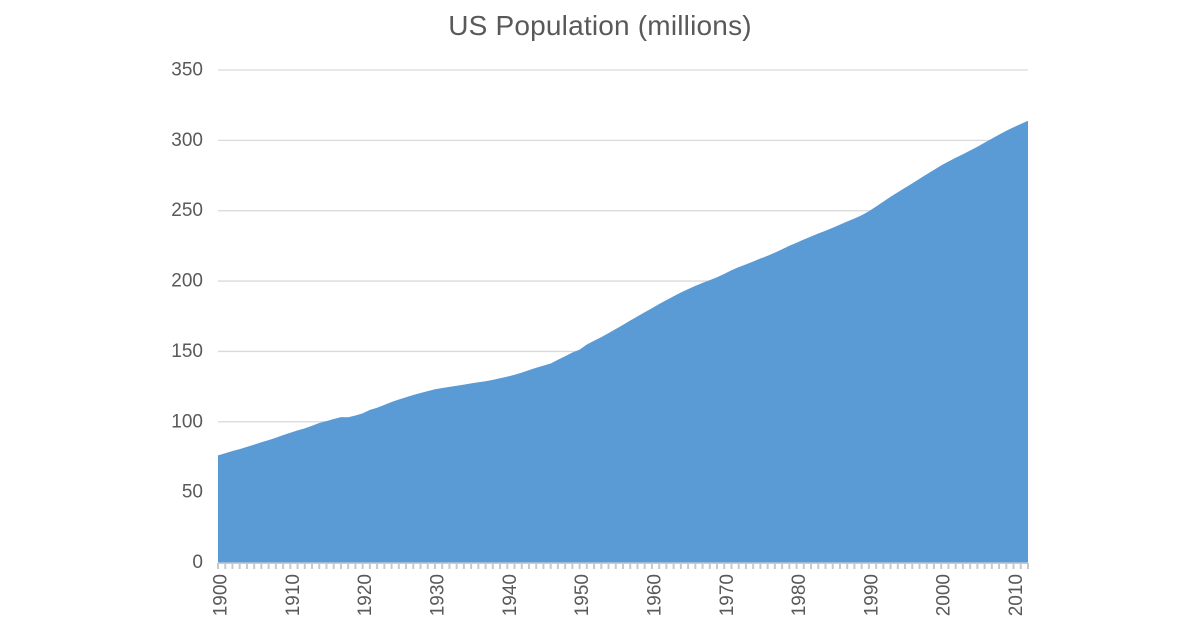 The image size is (1200, 627). What do you see at coordinates (944, 595) in the screenshot?
I see `x-axis-label-2000: 2000` at bounding box center [944, 595].